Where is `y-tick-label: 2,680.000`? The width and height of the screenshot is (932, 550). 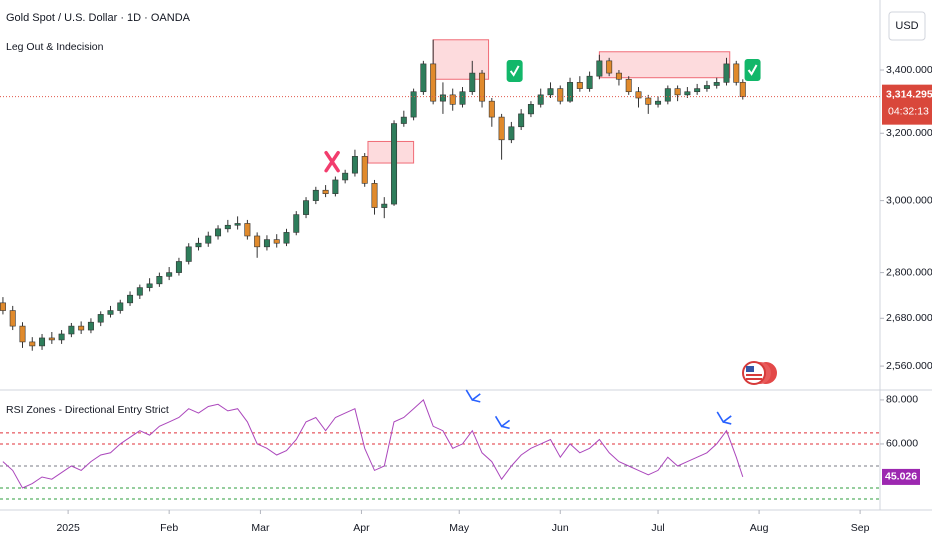
y-tick-label: 2,680.000 is located at coordinates (909, 318).